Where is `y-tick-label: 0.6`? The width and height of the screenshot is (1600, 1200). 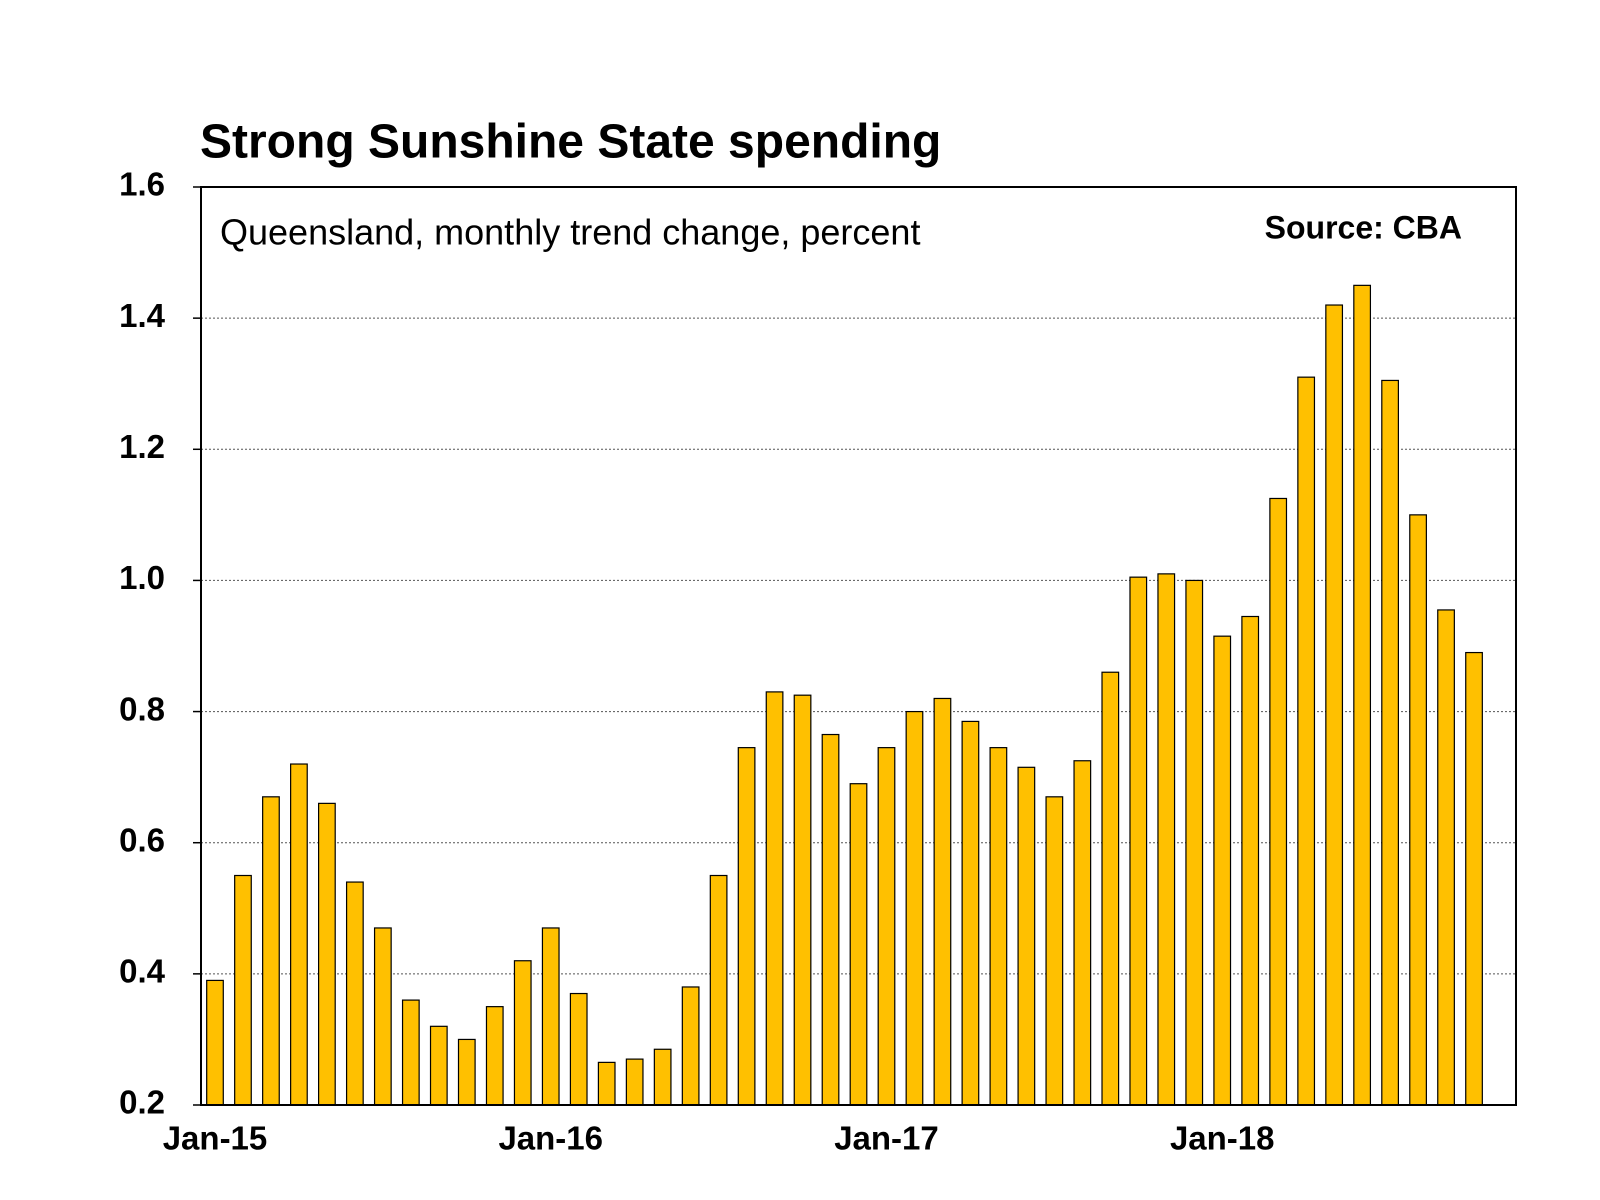
y-tick-label: 0.6 is located at coordinates (142, 839).